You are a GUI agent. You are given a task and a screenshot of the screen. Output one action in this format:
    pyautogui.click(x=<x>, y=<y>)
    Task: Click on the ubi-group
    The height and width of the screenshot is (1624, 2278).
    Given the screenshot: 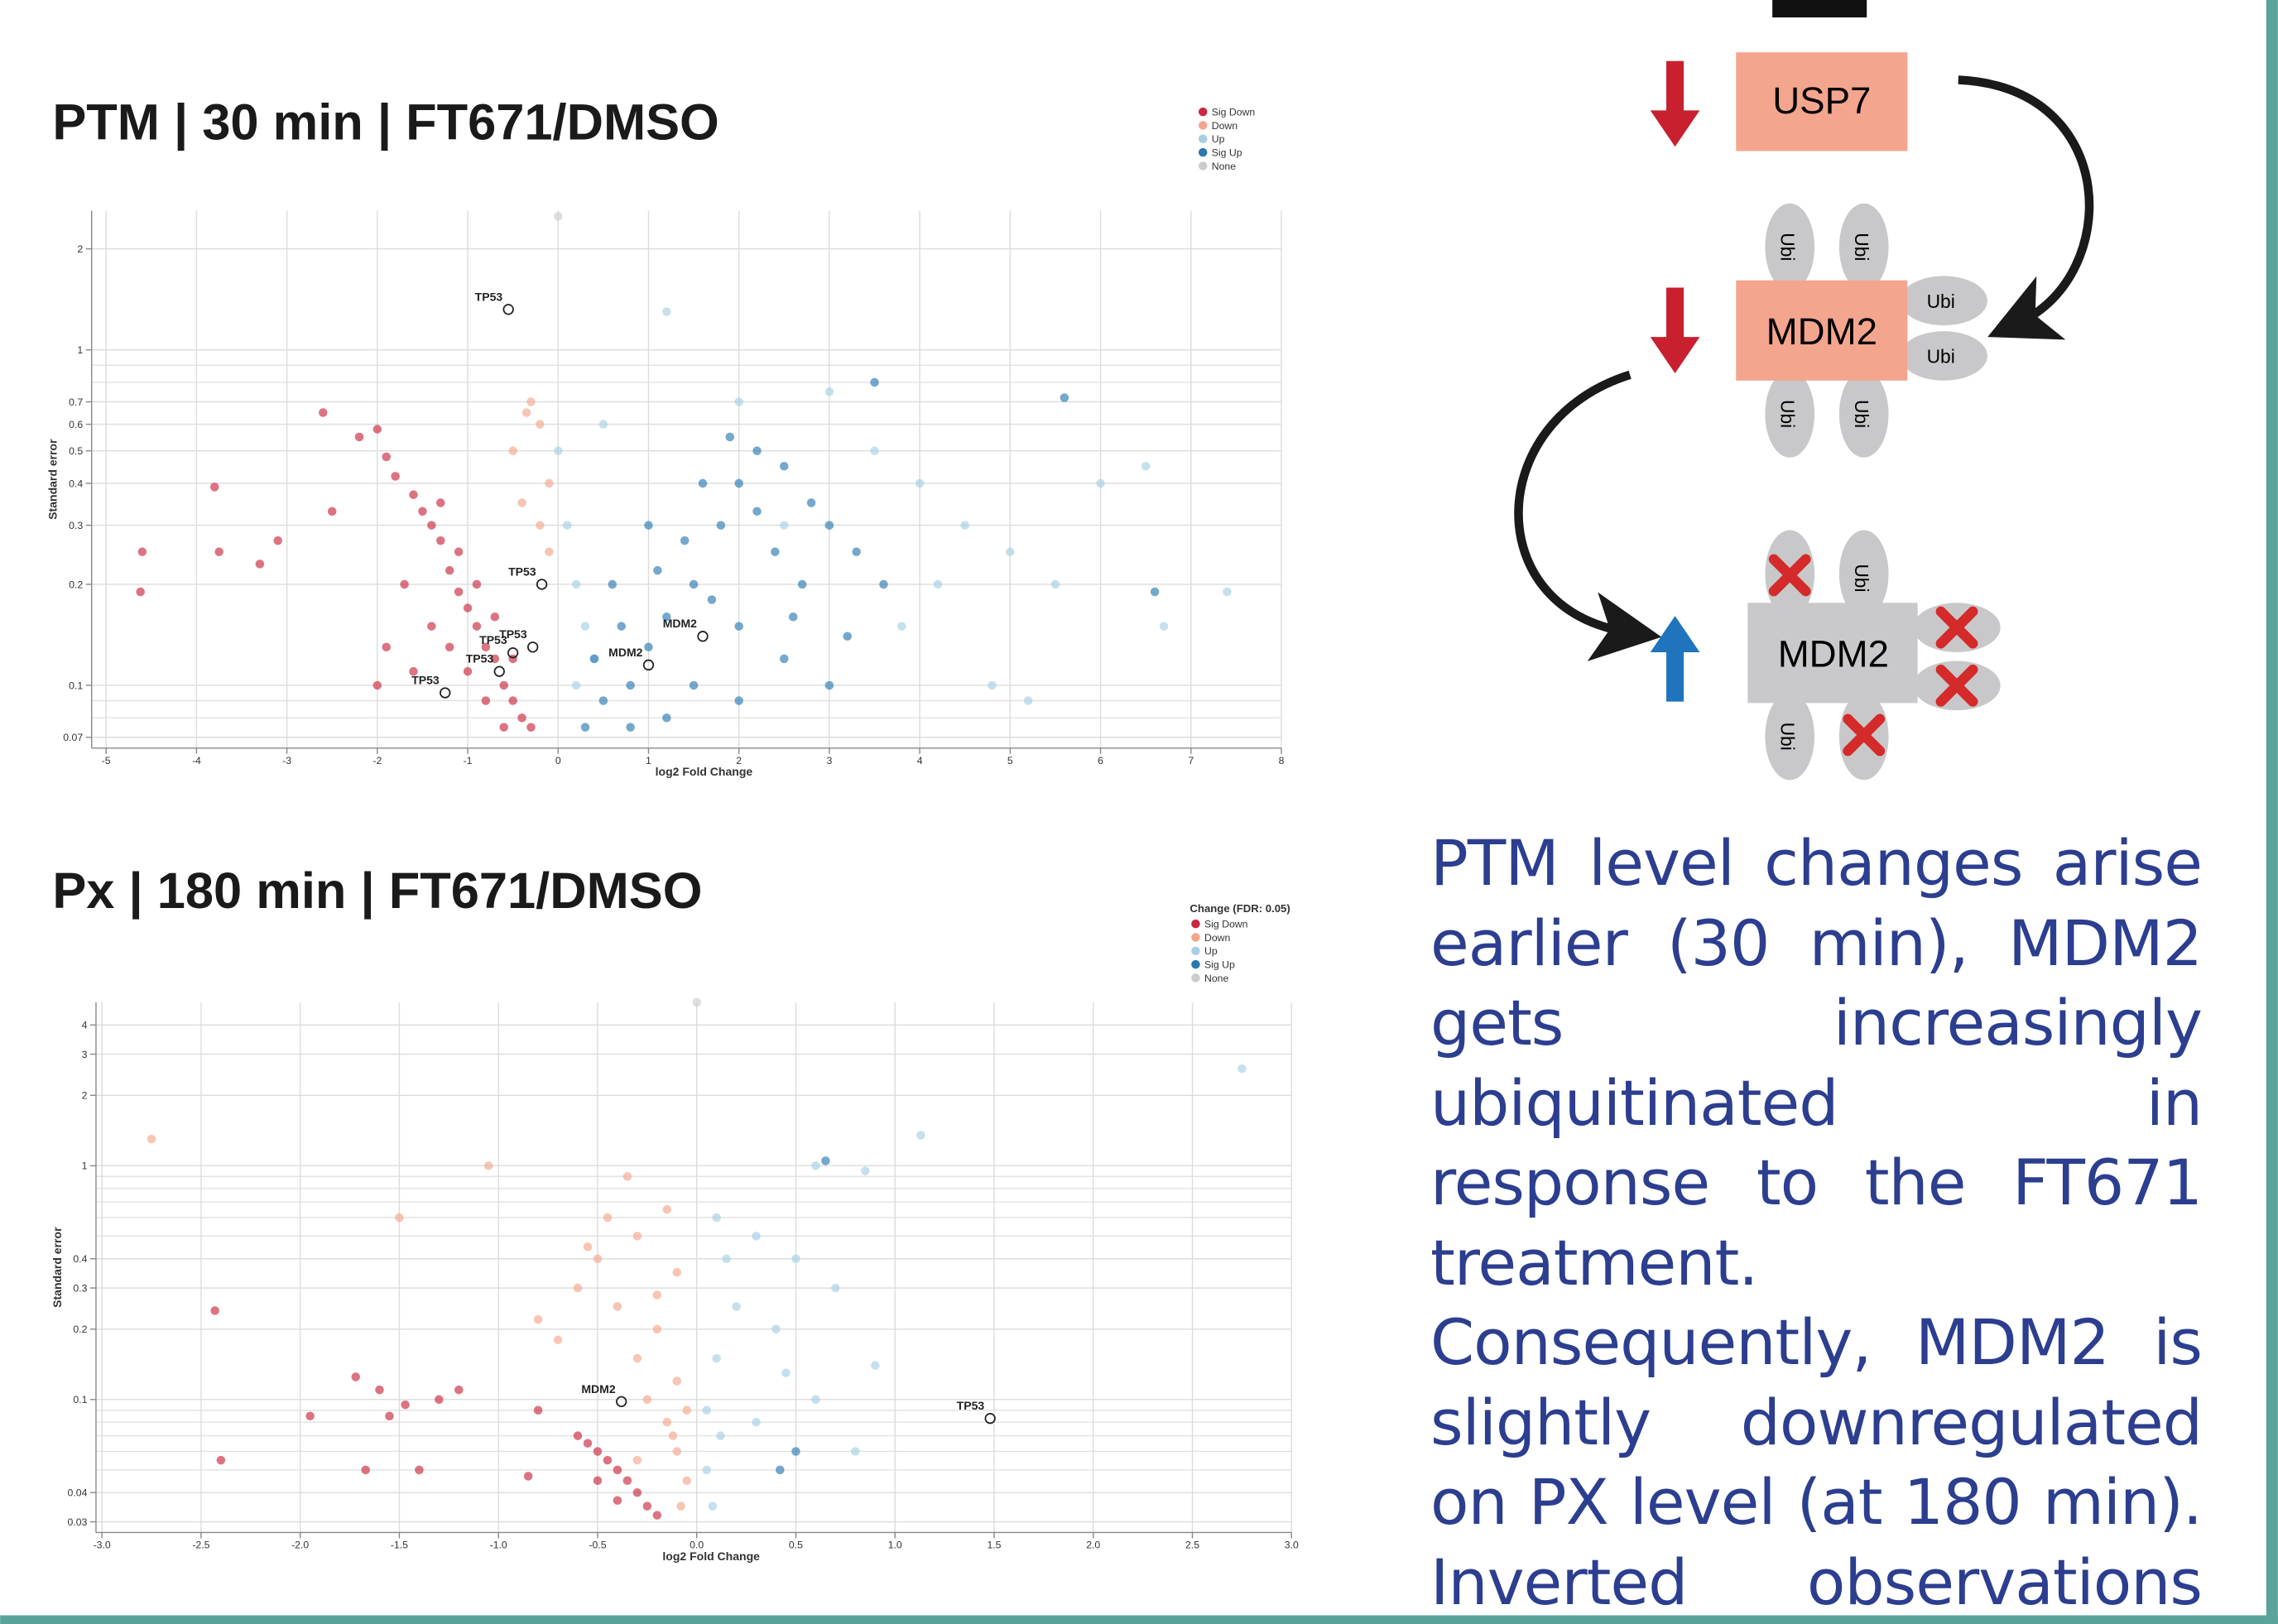 What is the action you would take?
    pyautogui.click(x=1876, y=330)
    